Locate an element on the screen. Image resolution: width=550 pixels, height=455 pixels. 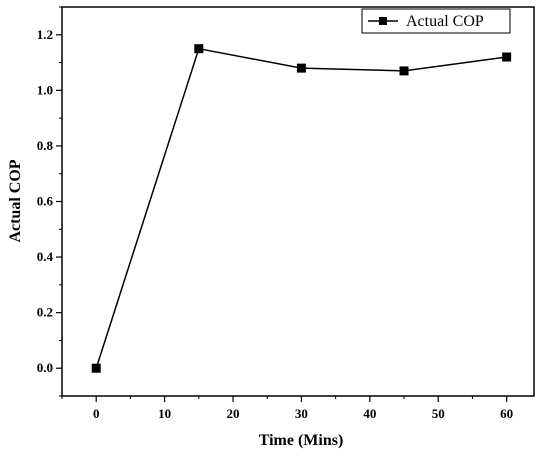
x-tick-label: 30 is located at coordinates (301, 413).